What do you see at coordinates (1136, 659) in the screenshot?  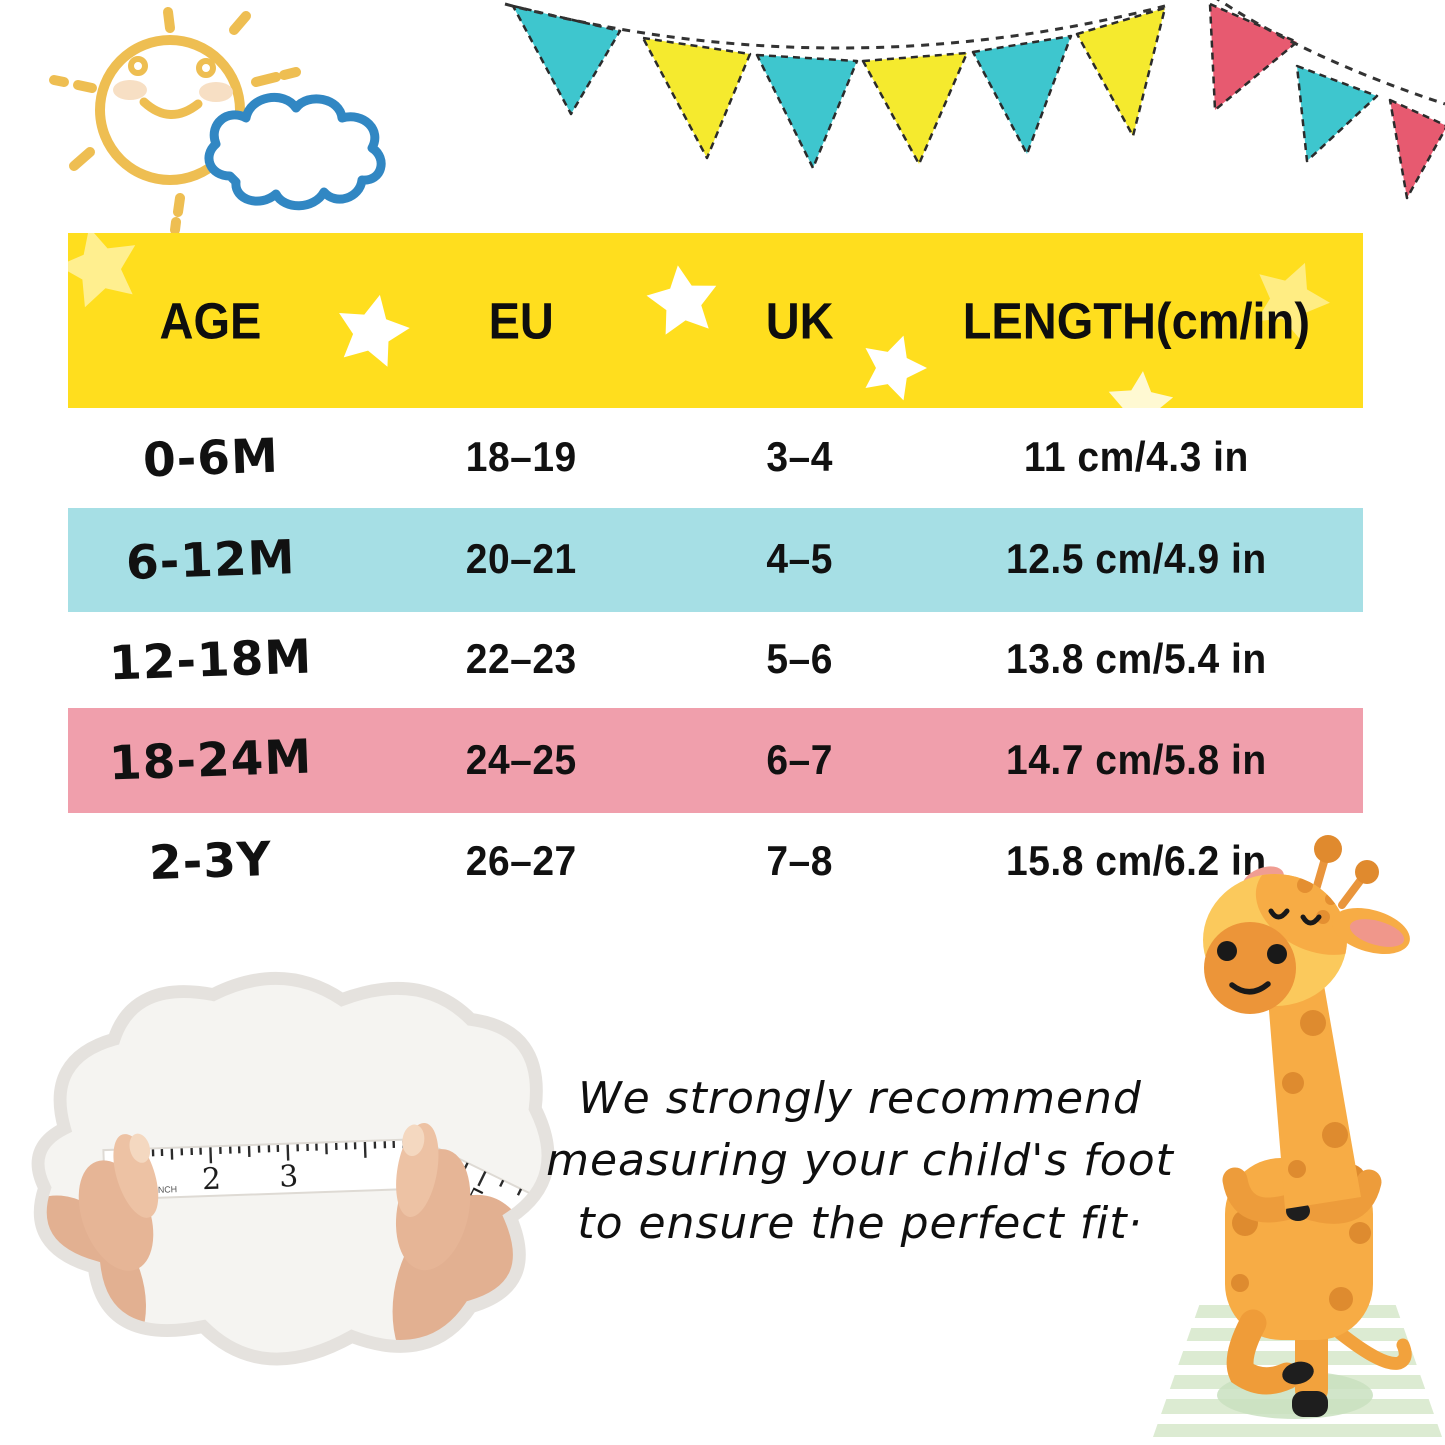 I see `cell-length: 13.8 cm/5.4 in` at bounding box center [1136, 659].